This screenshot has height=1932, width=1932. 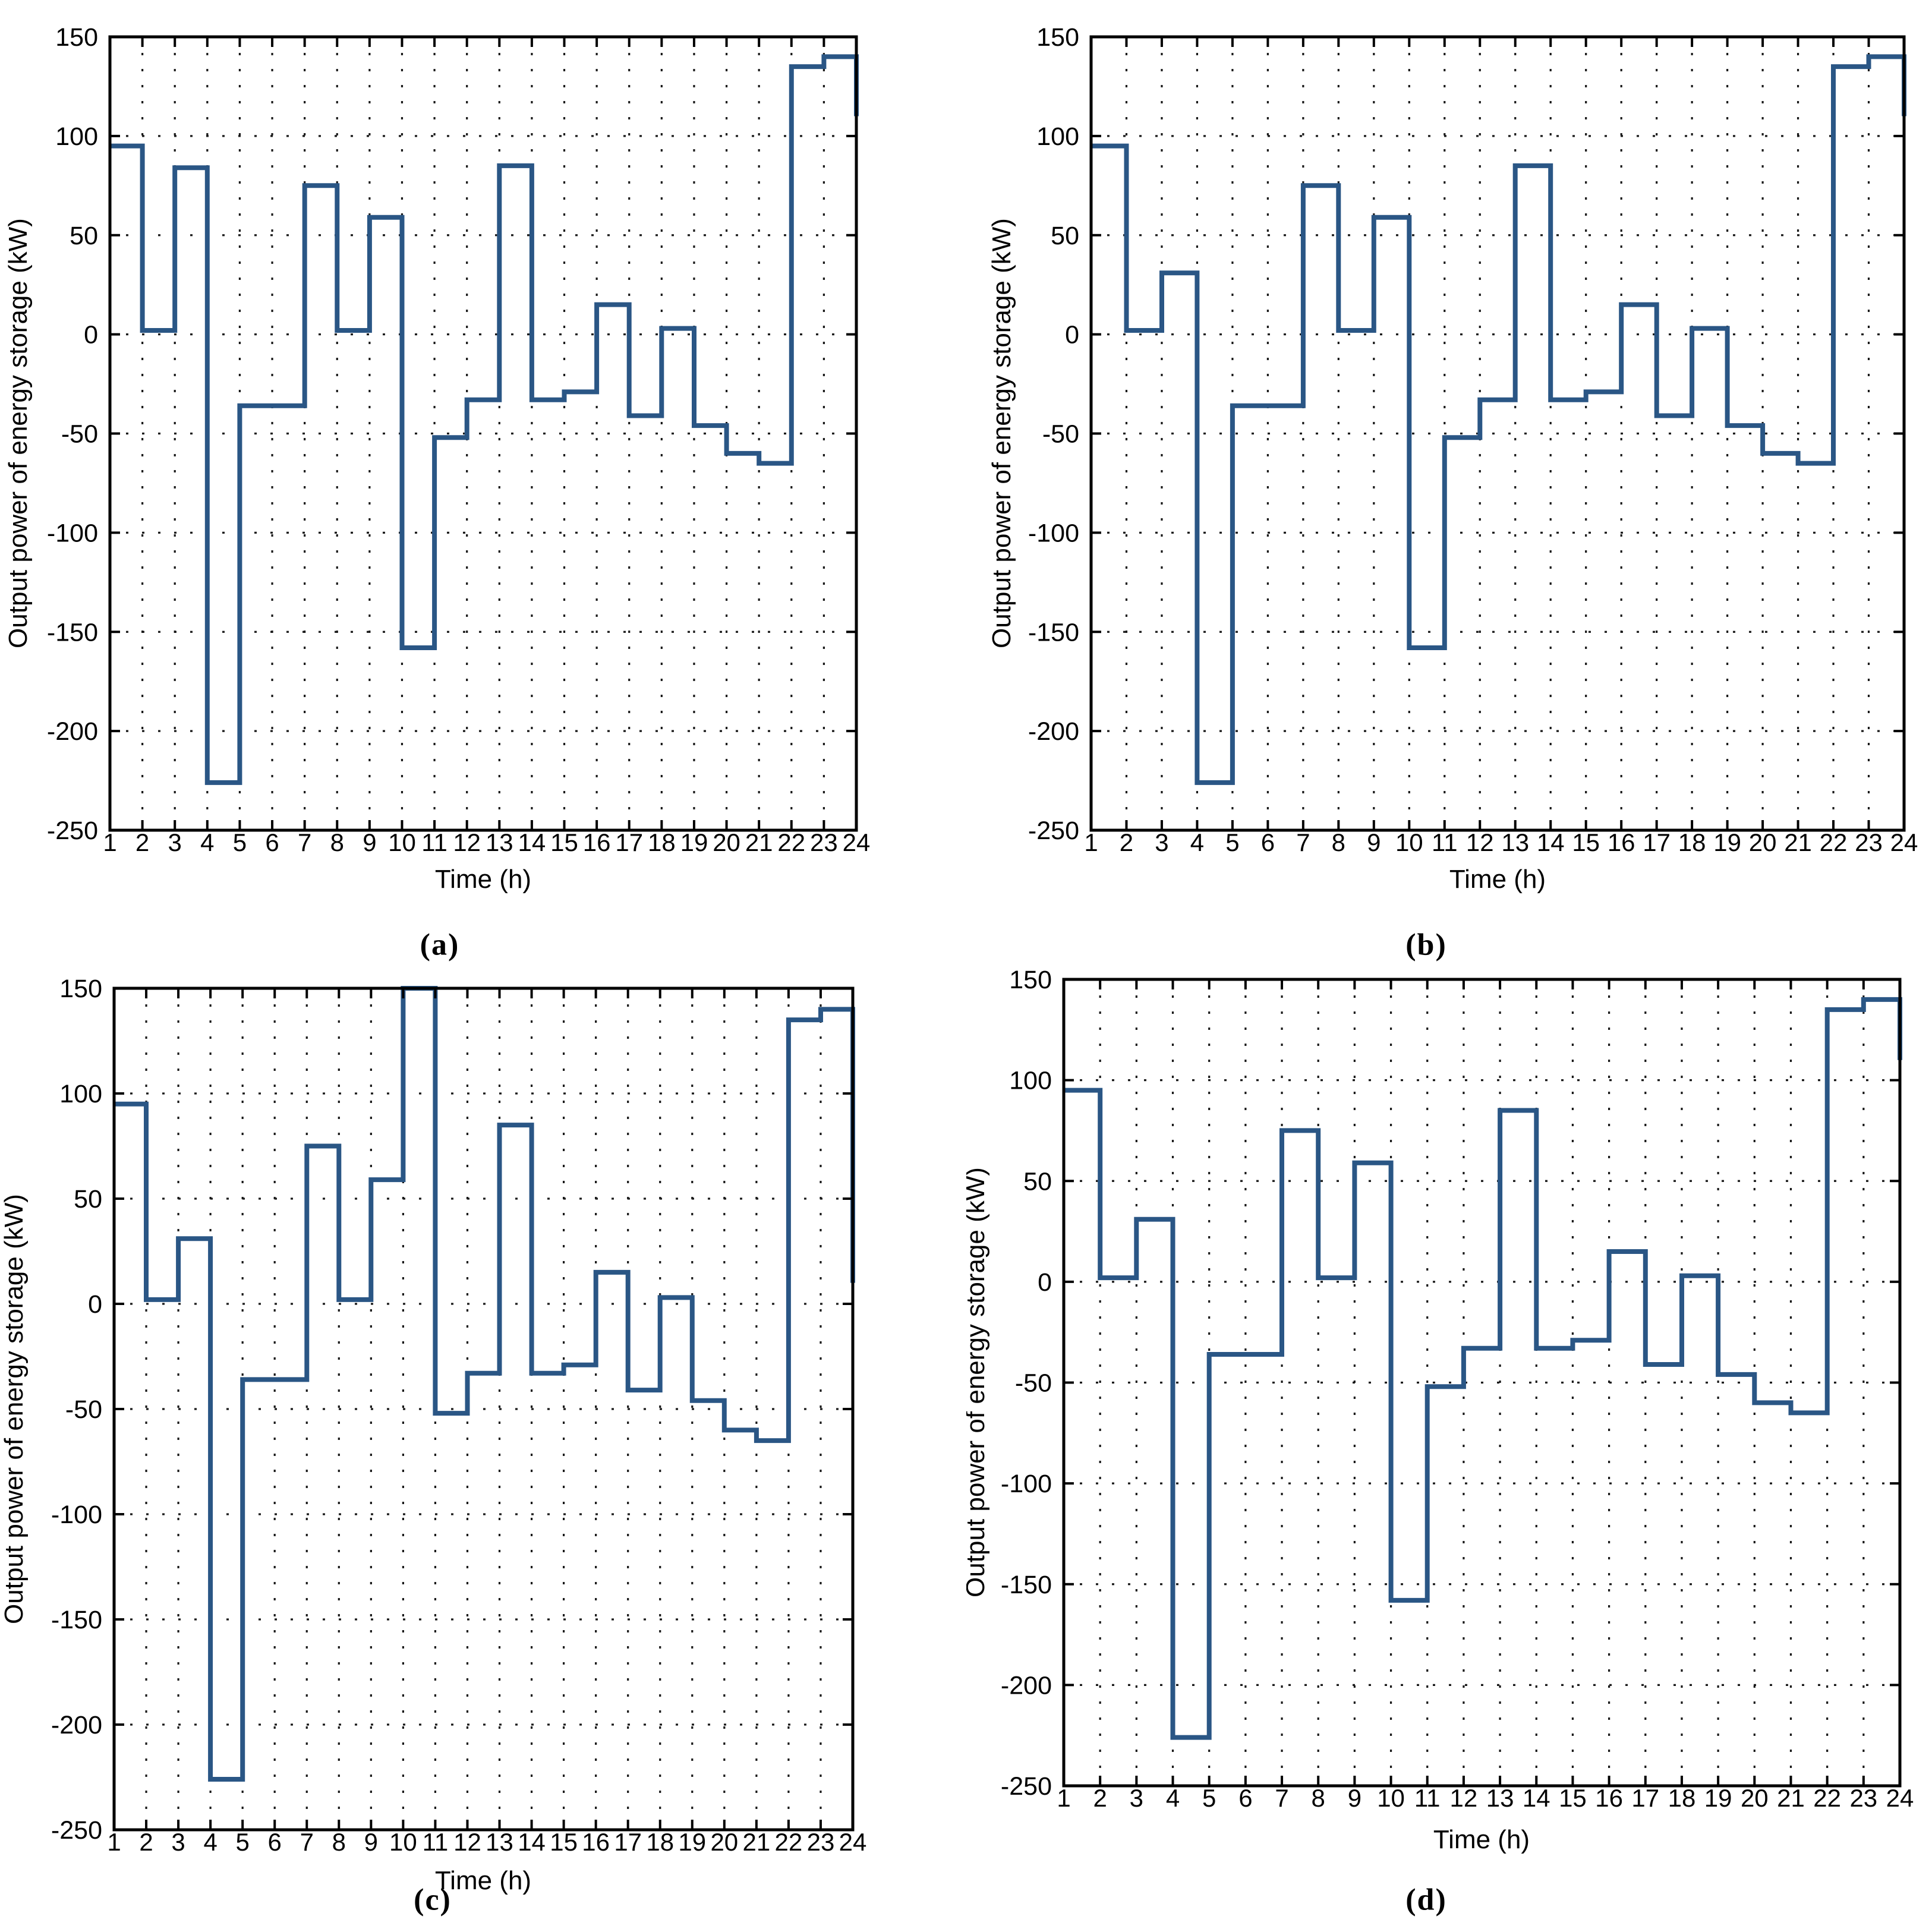 I want to click on x-tick-label: 23, so click(x=821, y=1842).